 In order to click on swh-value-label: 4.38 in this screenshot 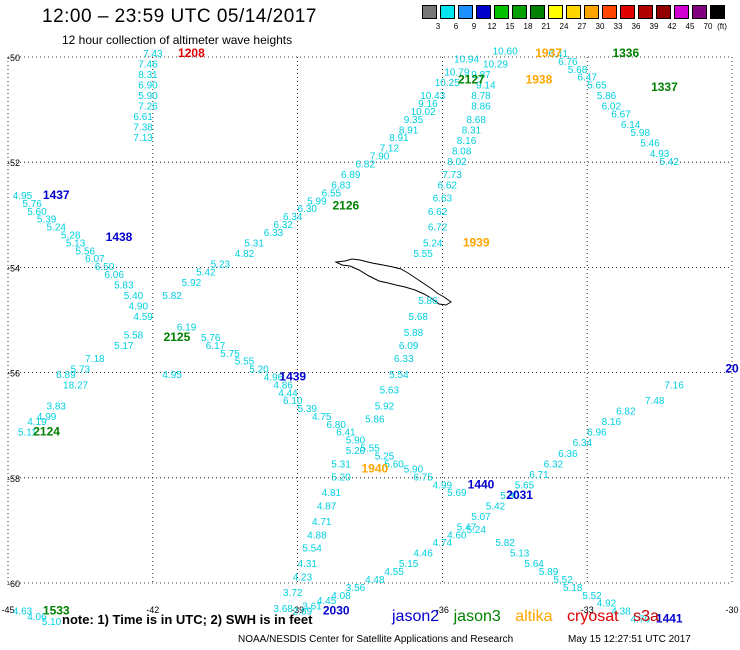, I will do `click(621, 612)`.